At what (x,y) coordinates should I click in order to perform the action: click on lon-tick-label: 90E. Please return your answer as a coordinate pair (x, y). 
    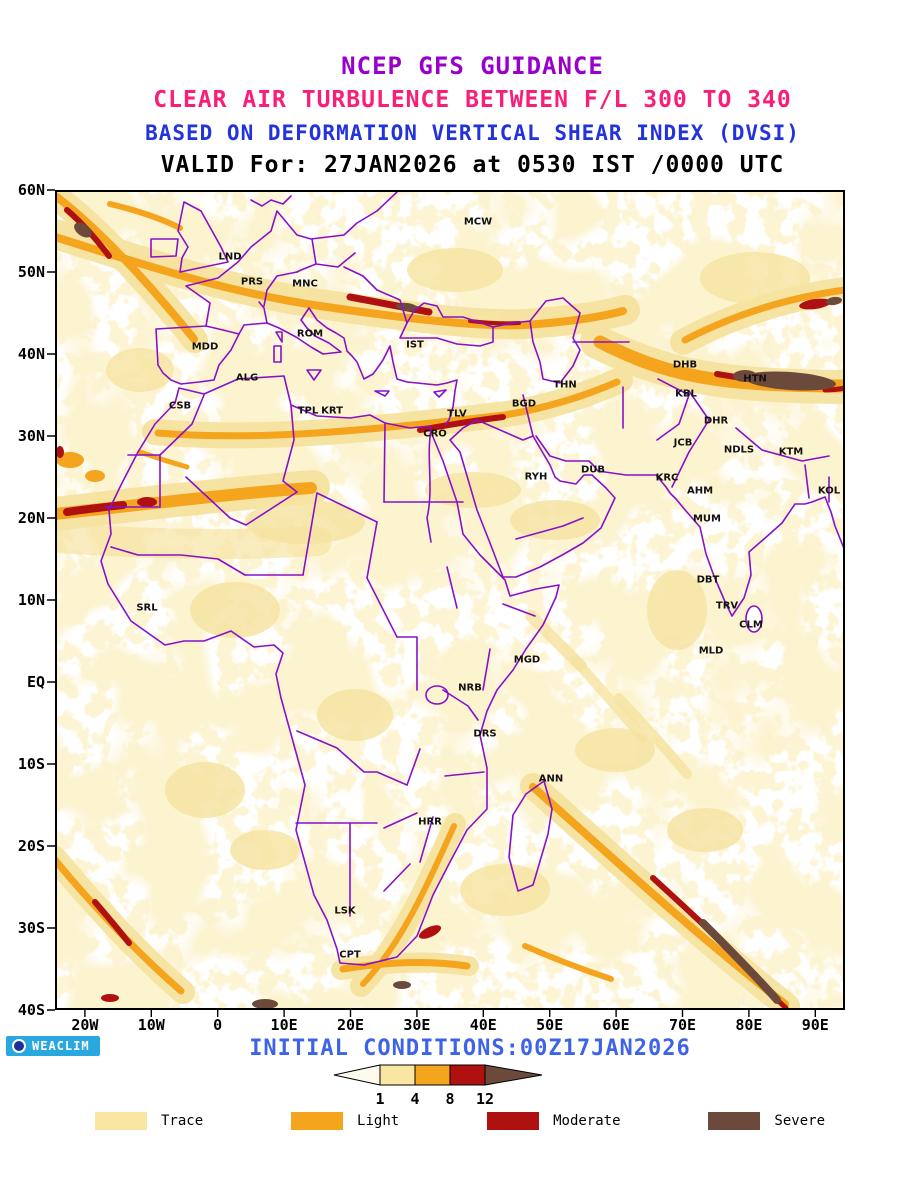
    Looking at the image, I should click on (815, 1025).